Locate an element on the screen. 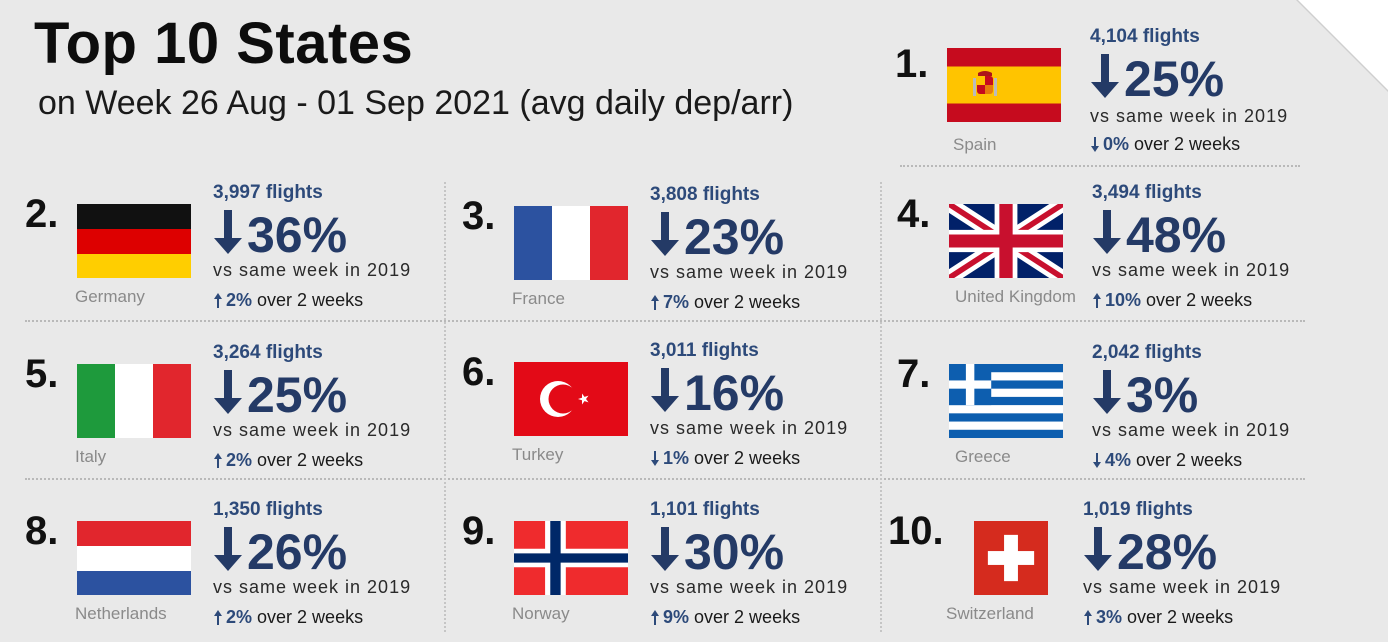  two-week-trend: 7% over 2 weeks is located at coordinates (725, 302).